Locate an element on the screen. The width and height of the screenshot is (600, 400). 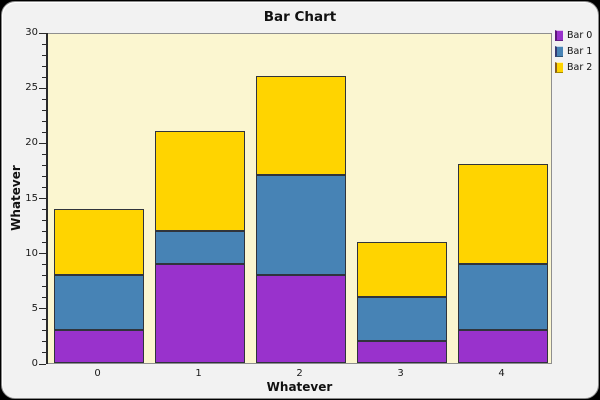
legend-label: Bar 2 is located at coordinates (580, 67).